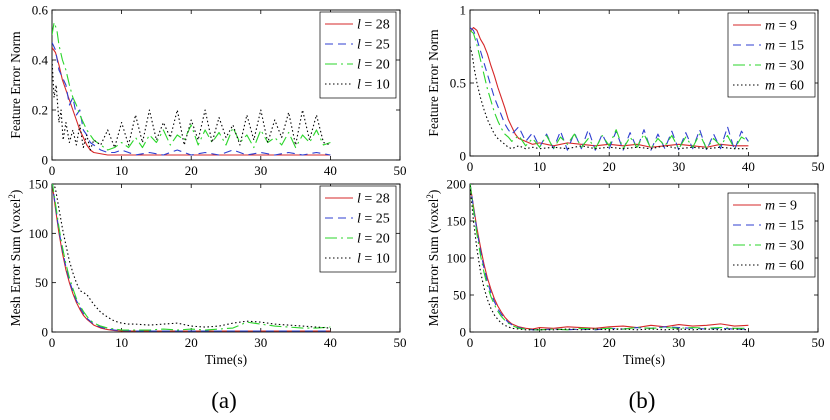 The height and width of the screenshot is (420, 830). Describe the element at coordinates (458, 83) in the screenshot. I see `y-tick-label: 0.5` at that location.